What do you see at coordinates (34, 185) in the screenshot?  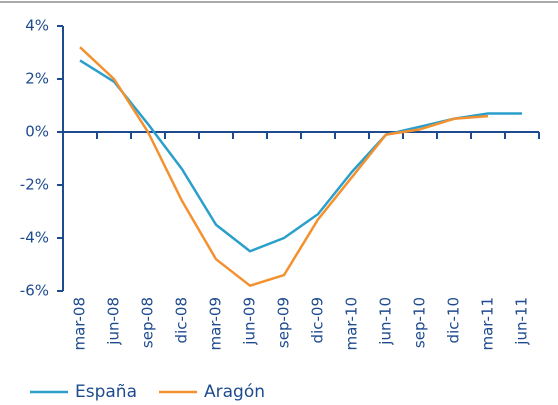 I see `y-tick-label: -2%` at bounding box center [34, 185].